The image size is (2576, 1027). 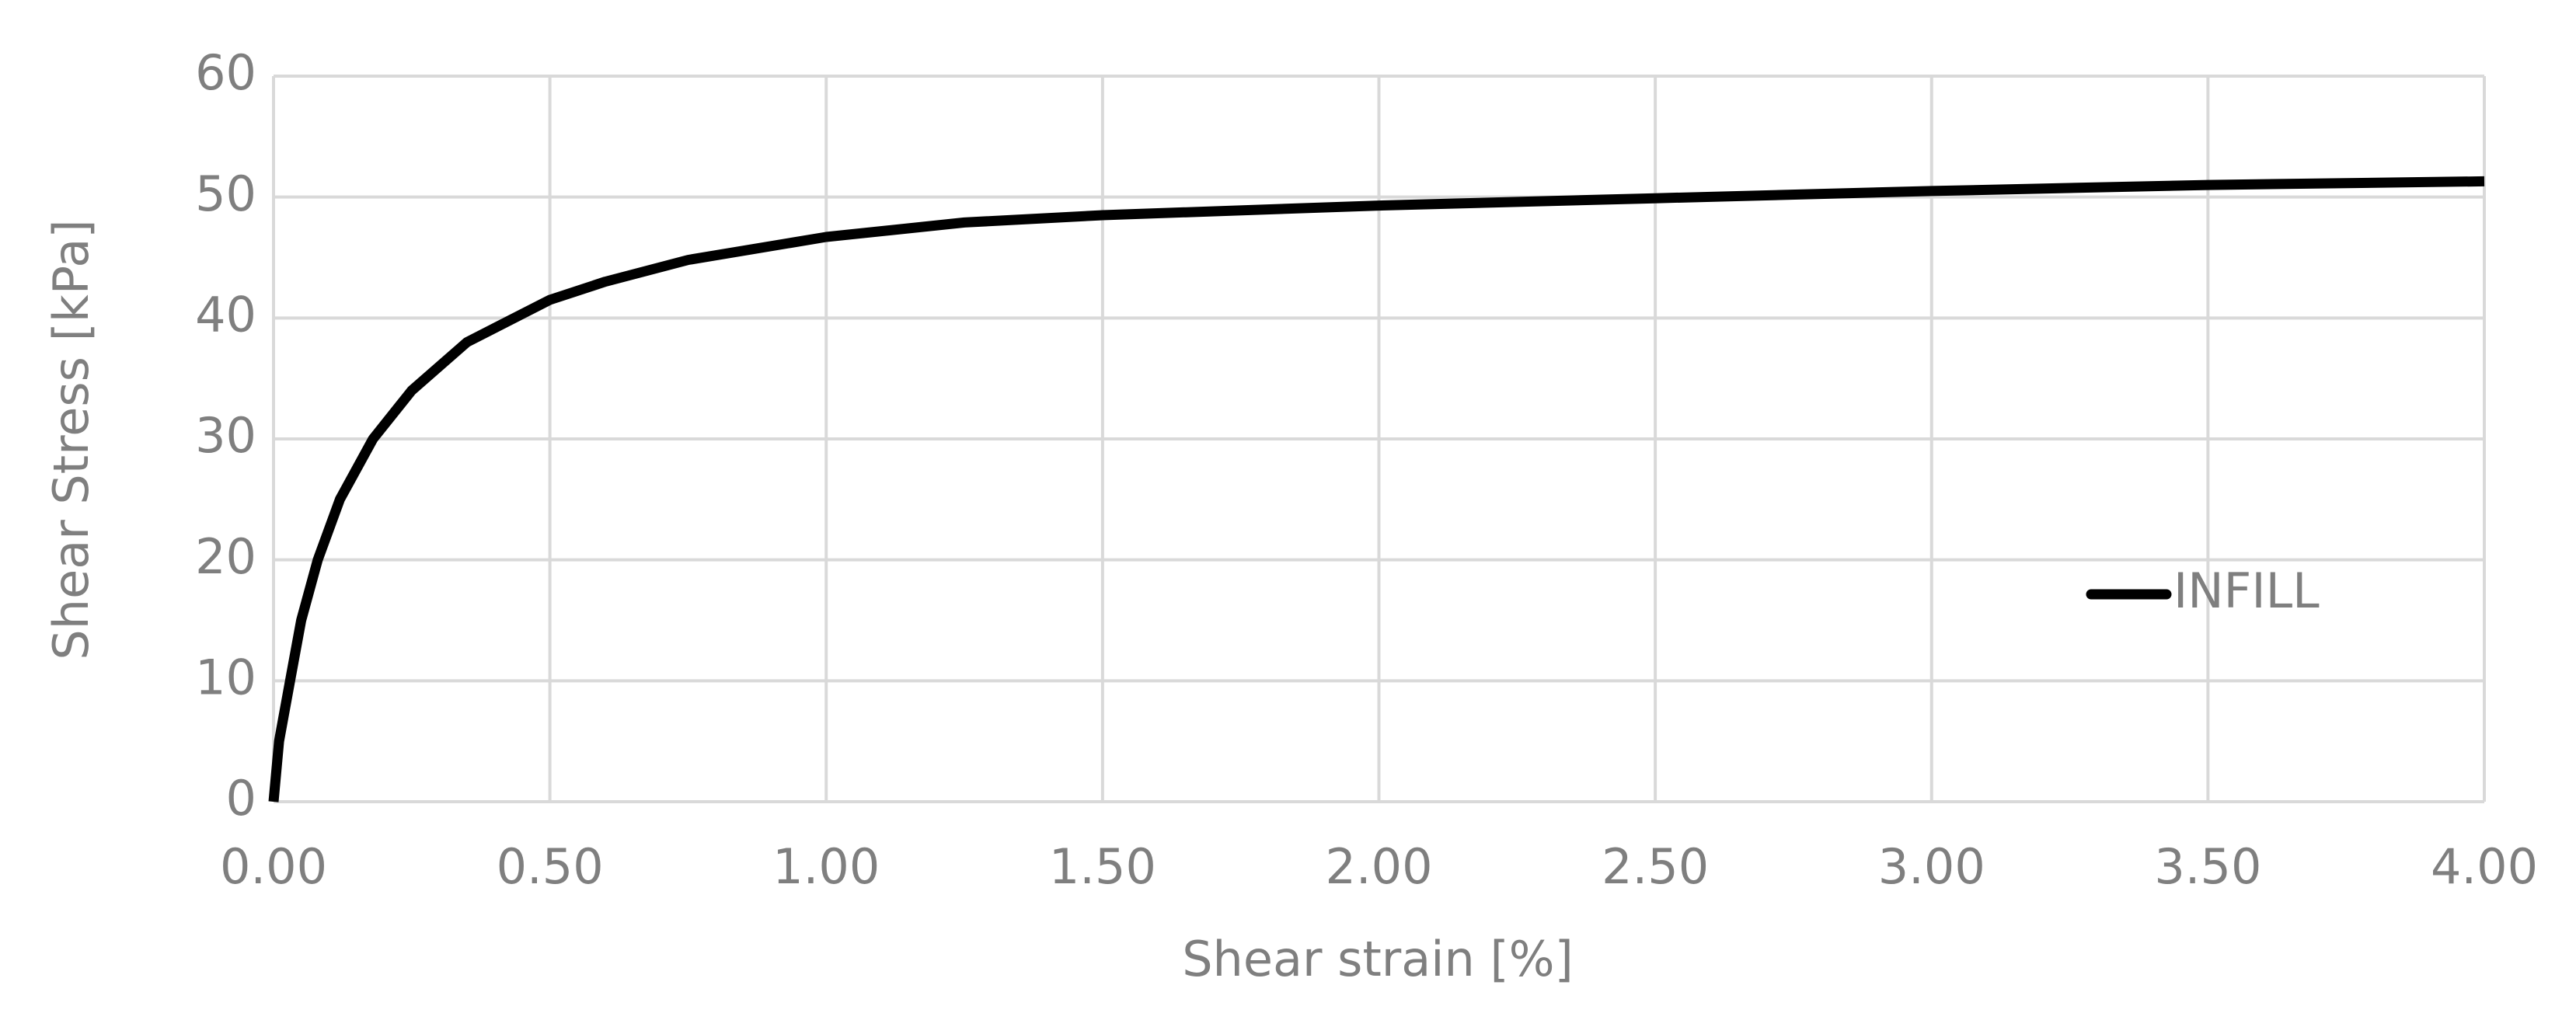 What do you see at coordinates (71, 439) in the screenshot?
I see `y-axis-title: Shear Stress [kPa]` at bounding box center [71, 439].